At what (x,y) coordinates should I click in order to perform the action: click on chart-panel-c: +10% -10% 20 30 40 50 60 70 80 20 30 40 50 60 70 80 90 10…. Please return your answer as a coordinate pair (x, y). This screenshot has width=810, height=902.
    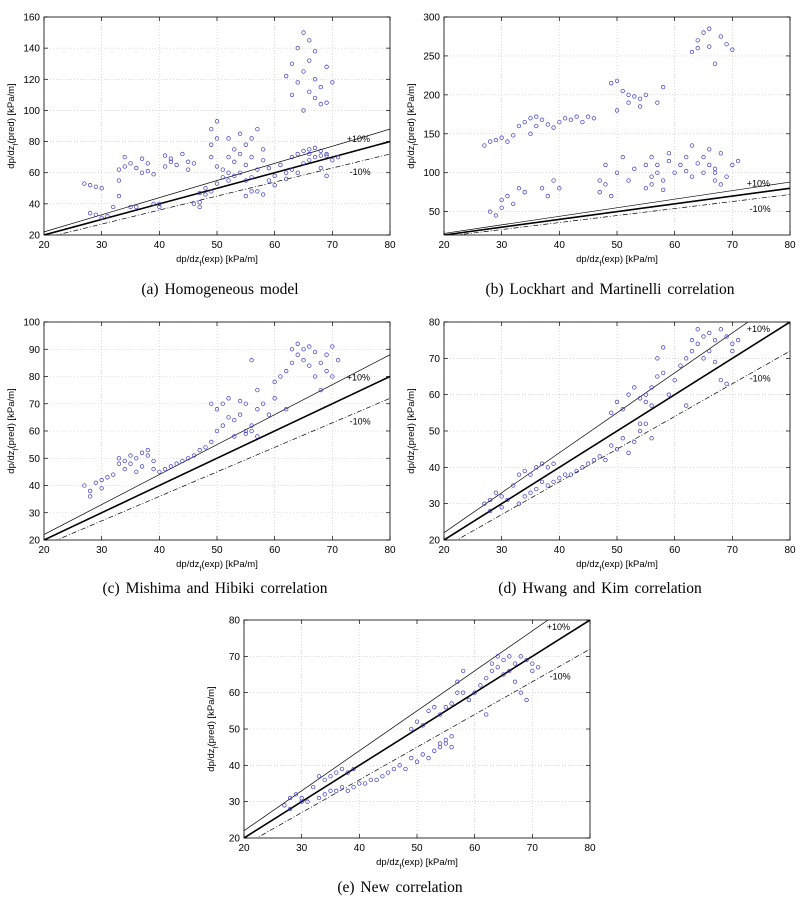
    Looking at the image, I should click on (200, 439).